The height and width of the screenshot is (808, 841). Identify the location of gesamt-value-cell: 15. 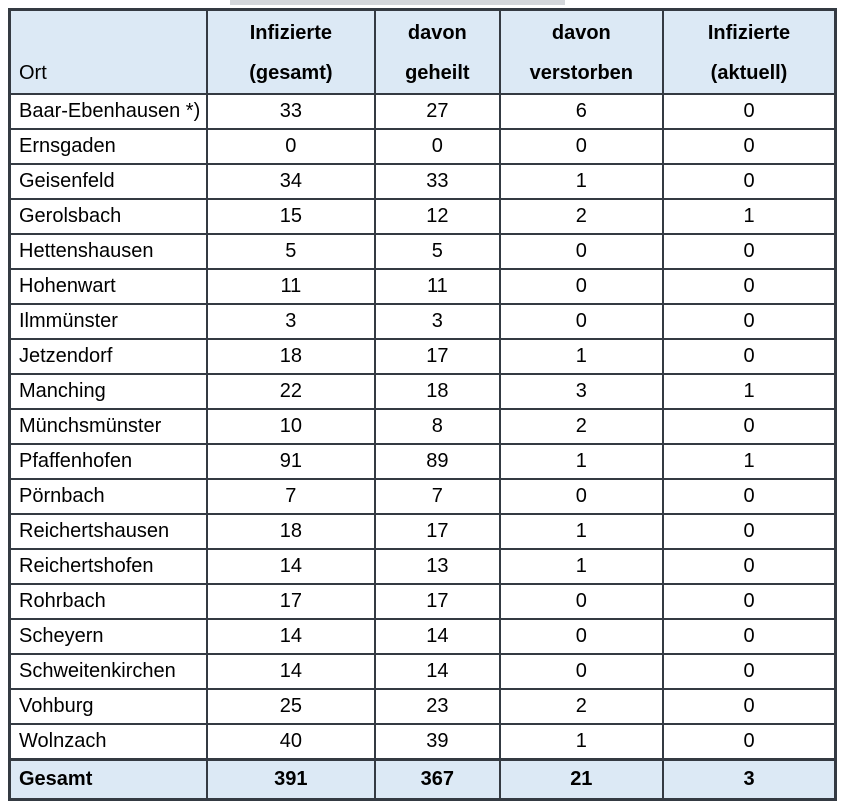
(291, 216).